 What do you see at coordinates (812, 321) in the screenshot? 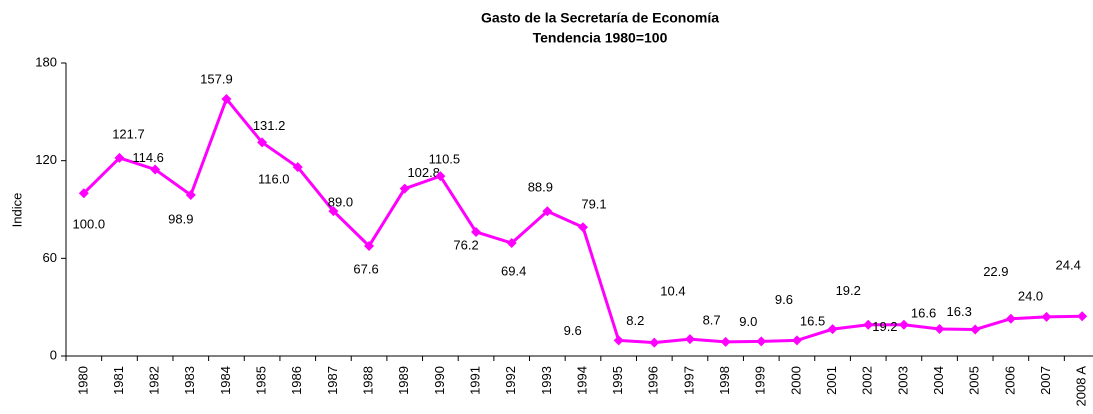
I see `data-label: 16.5` at bounding box center [812, 321].